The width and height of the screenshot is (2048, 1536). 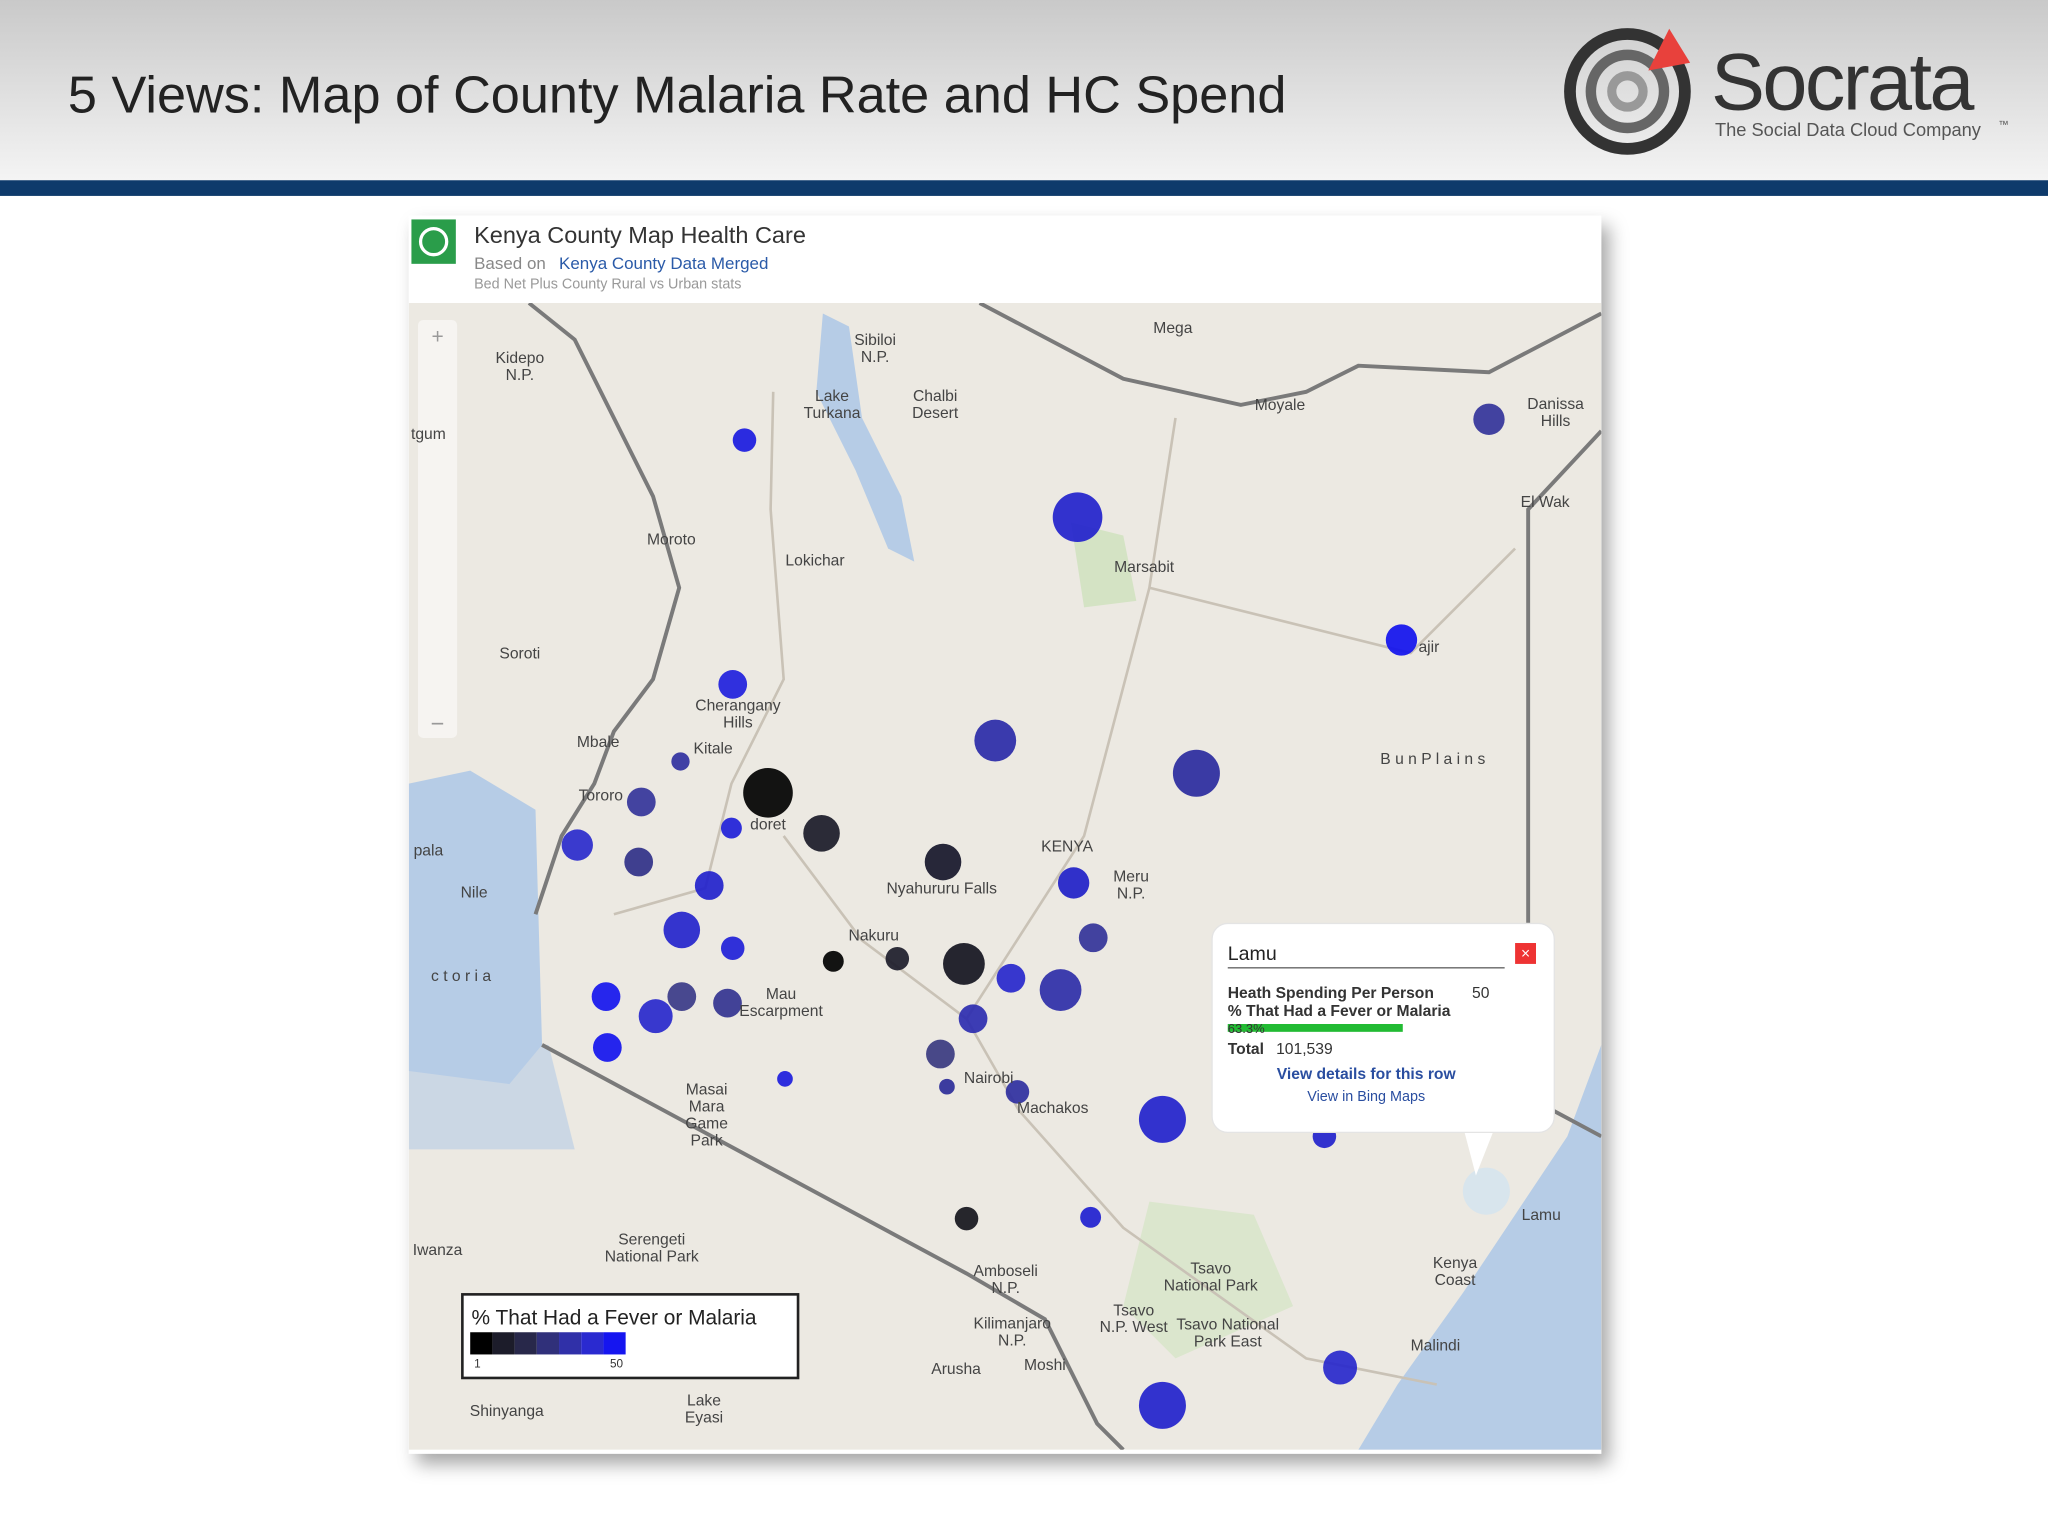 What do you see at coordinates (1848, 129) in the screenshot?
I see `logo-tagline: The Social Data Cloud Company` at bounding box center [1848, 129].